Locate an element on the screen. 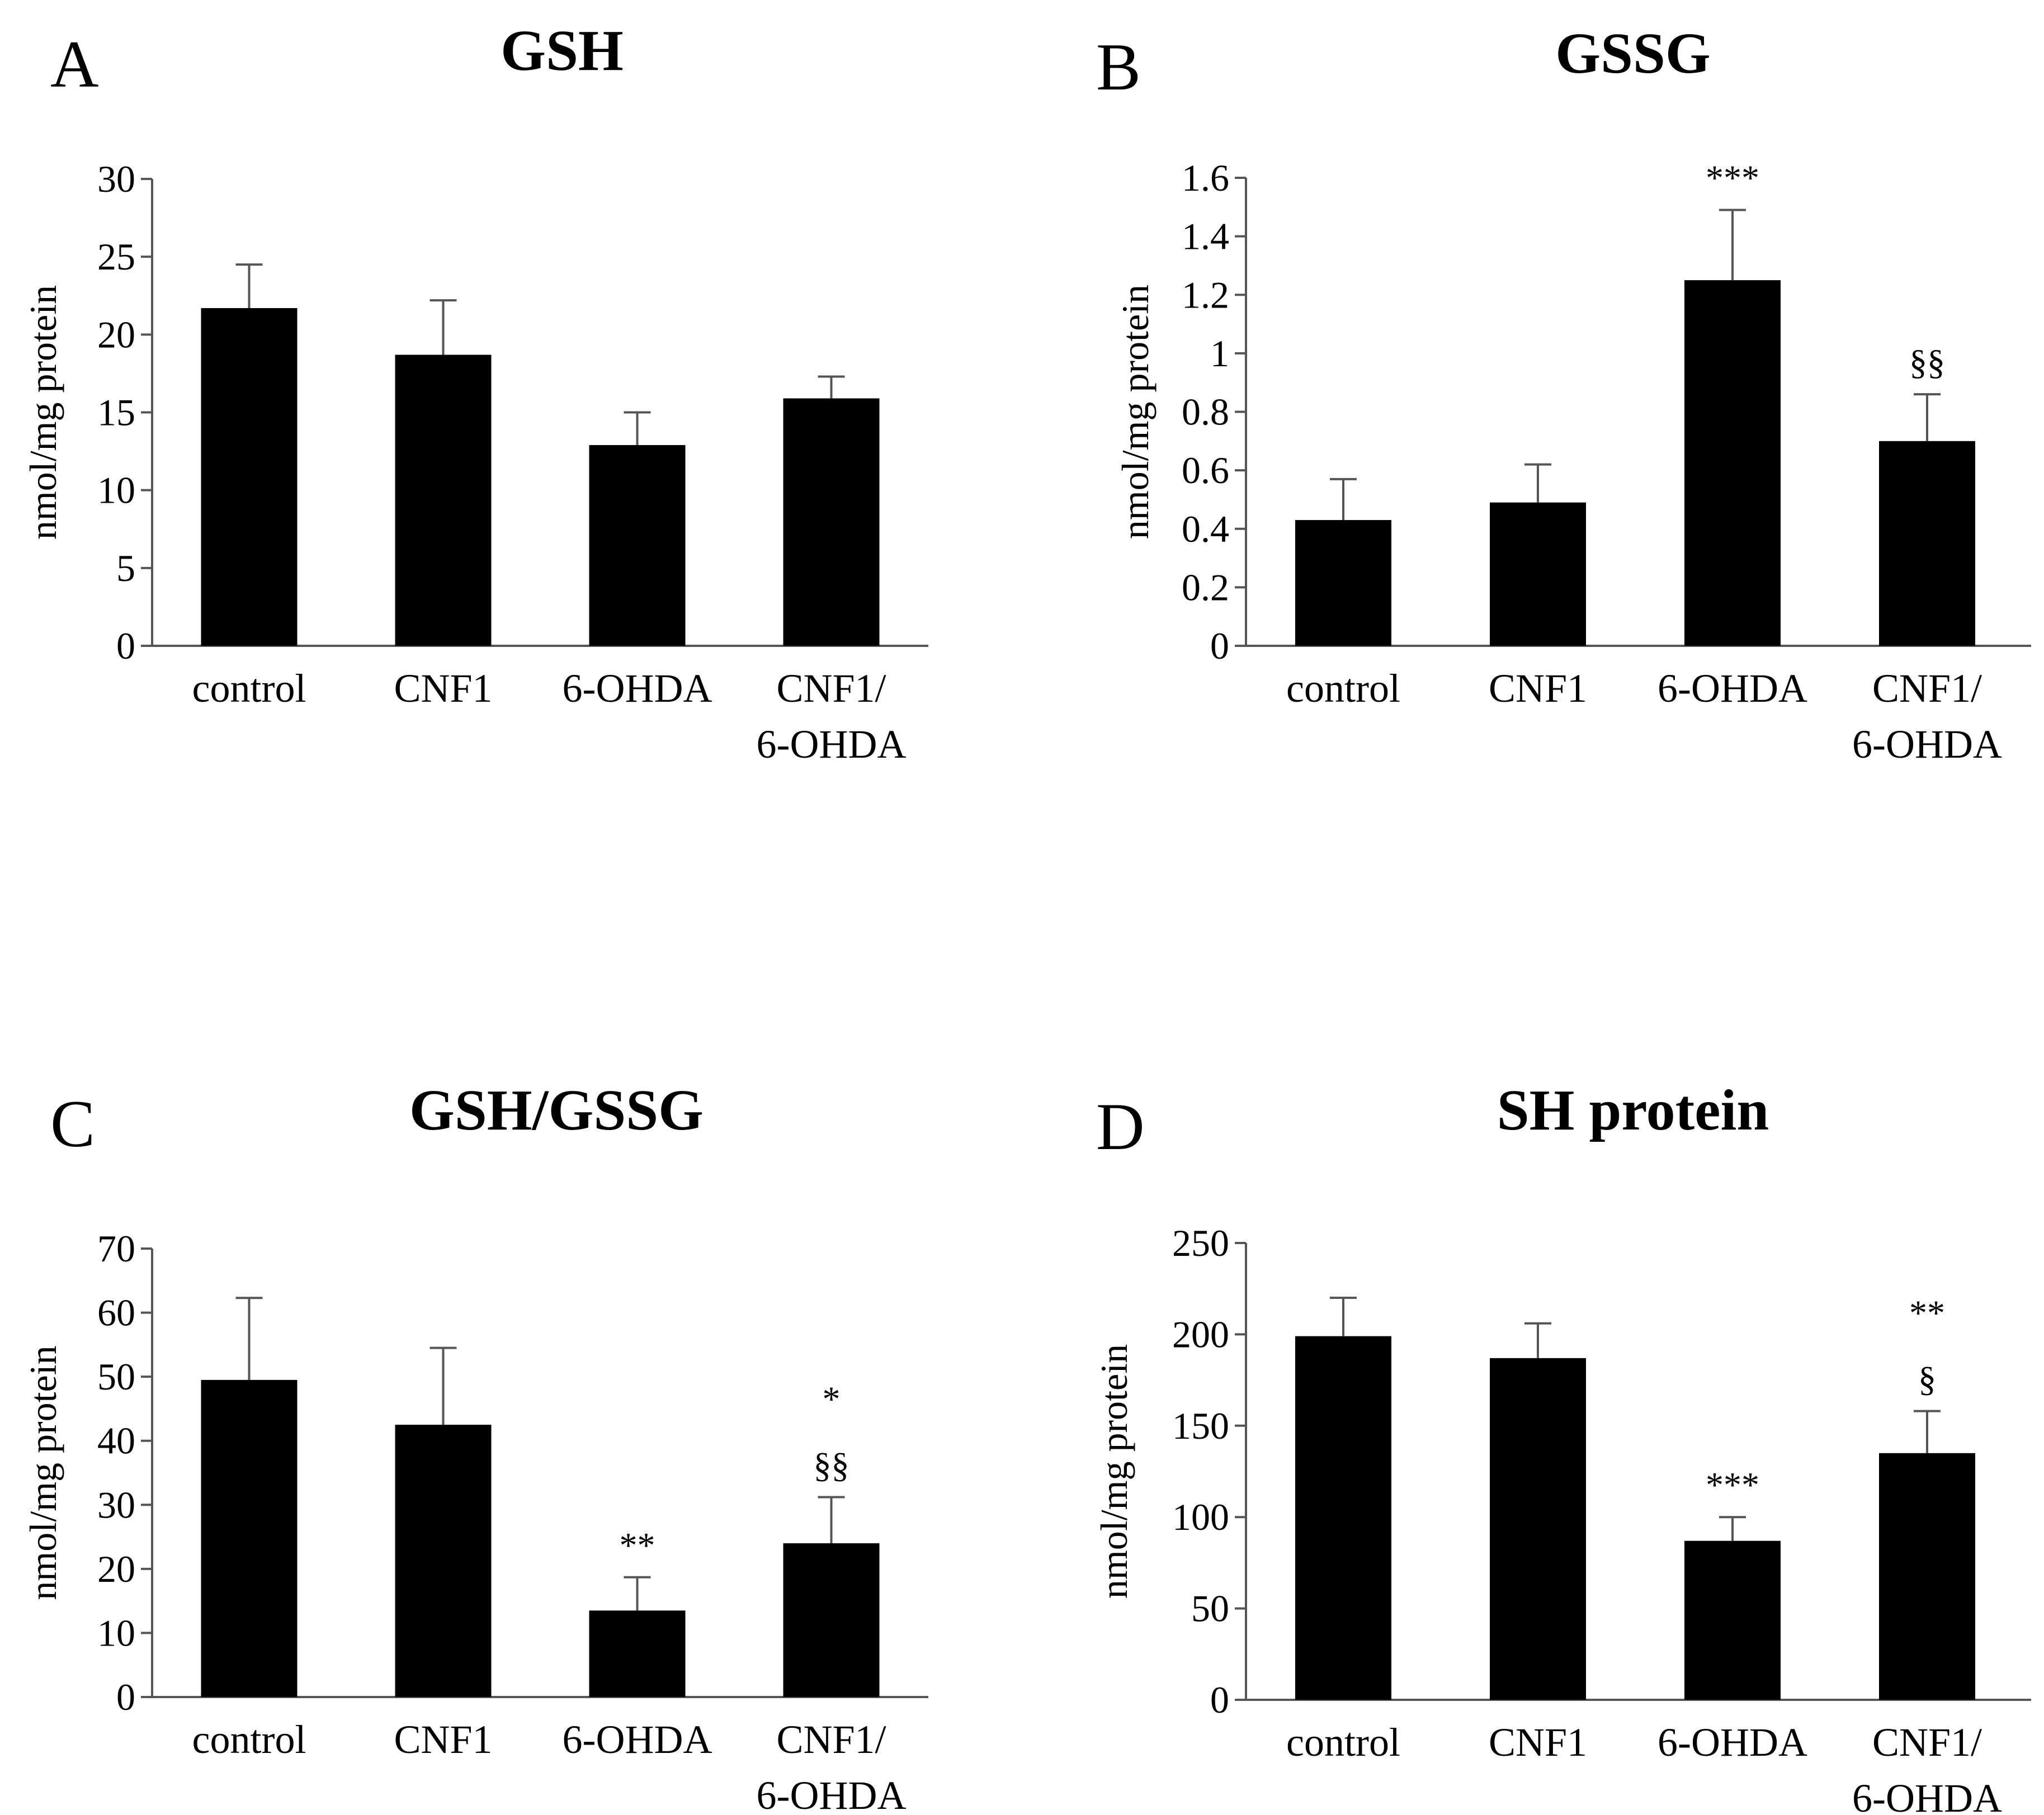 This screenshot has height=1815, width=2044. y-tick-label: 0.8 is located at coordinates (1205, 412).